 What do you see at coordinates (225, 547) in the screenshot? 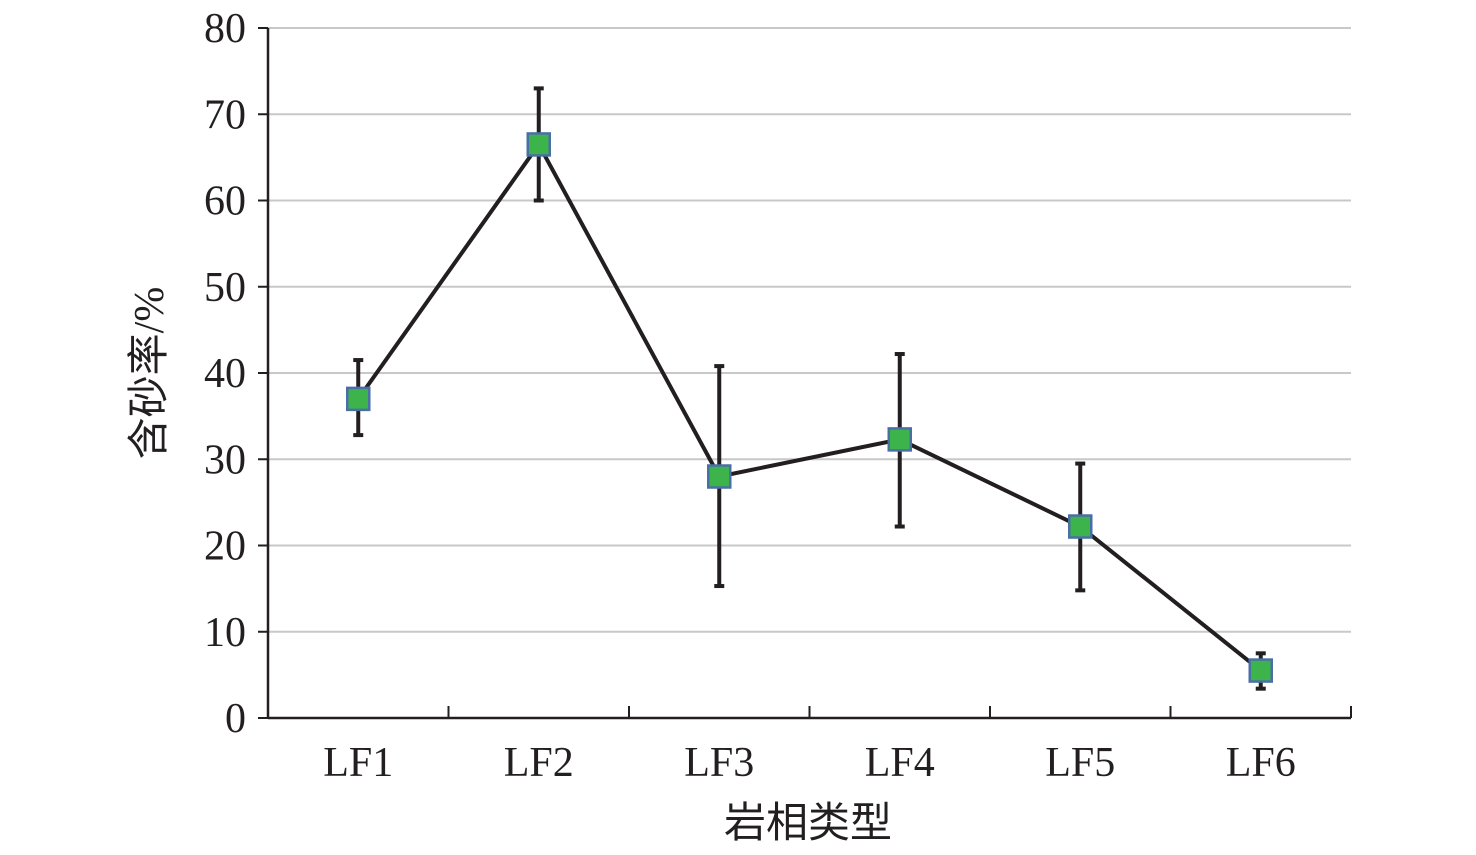
I see `y-tick-label: 20` at bounding box center [225, 547].